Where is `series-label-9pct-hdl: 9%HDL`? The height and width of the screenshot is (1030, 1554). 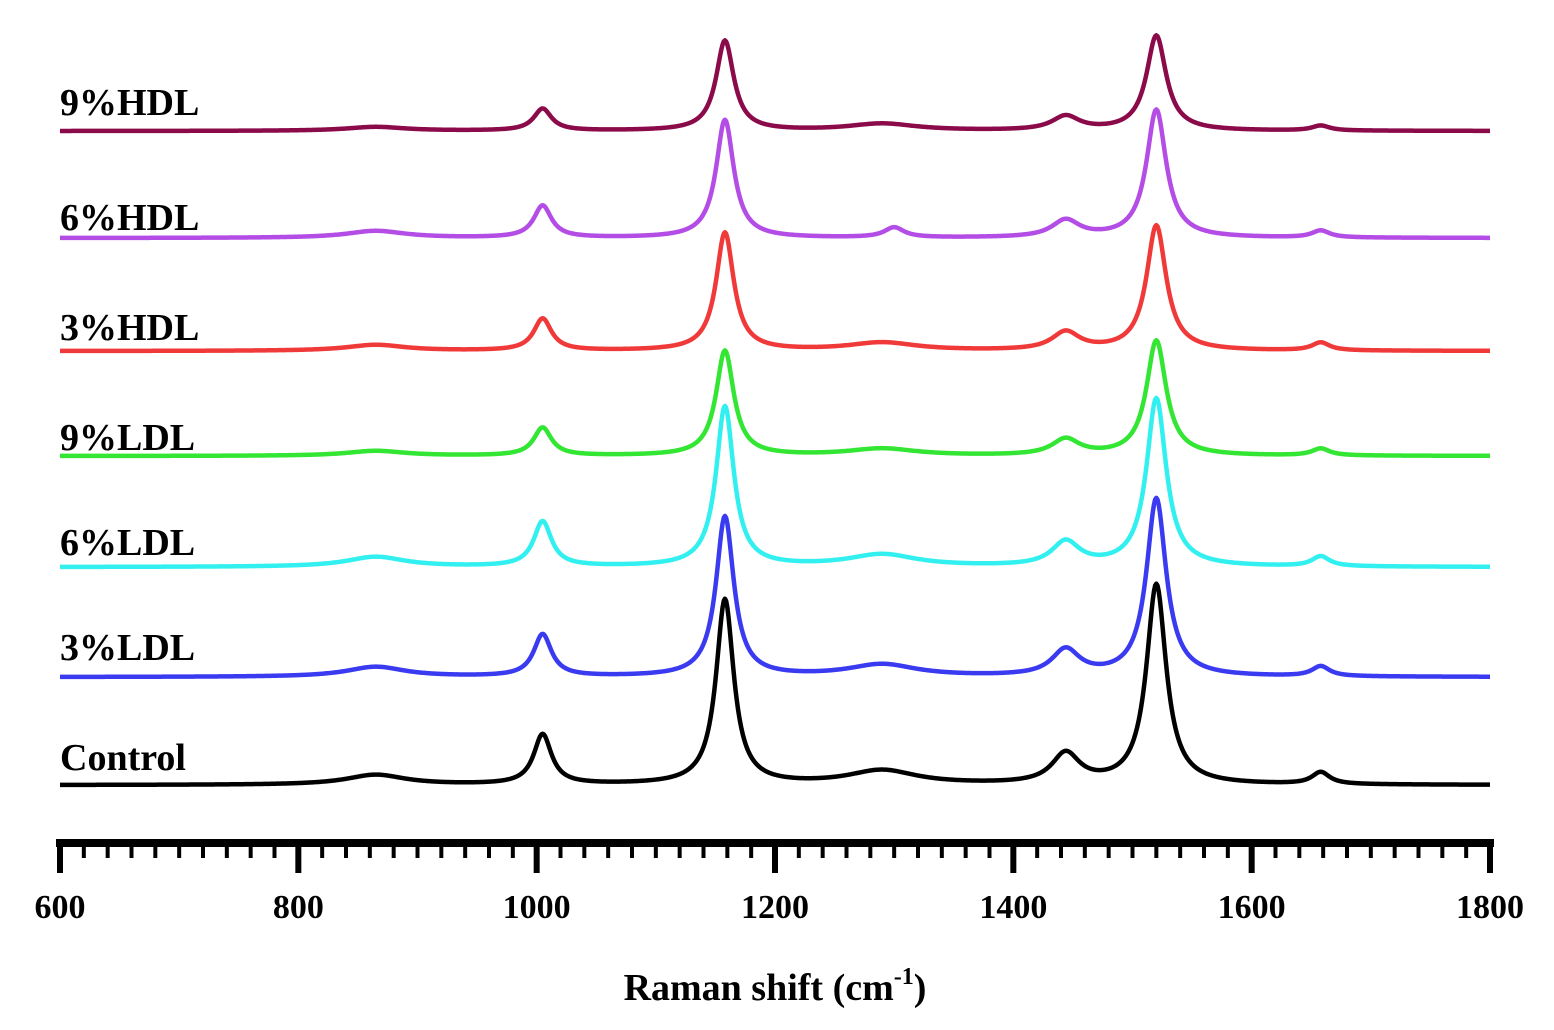 series-label-9pct-hdl: 9%HDL is located at coordinates (129, 103).